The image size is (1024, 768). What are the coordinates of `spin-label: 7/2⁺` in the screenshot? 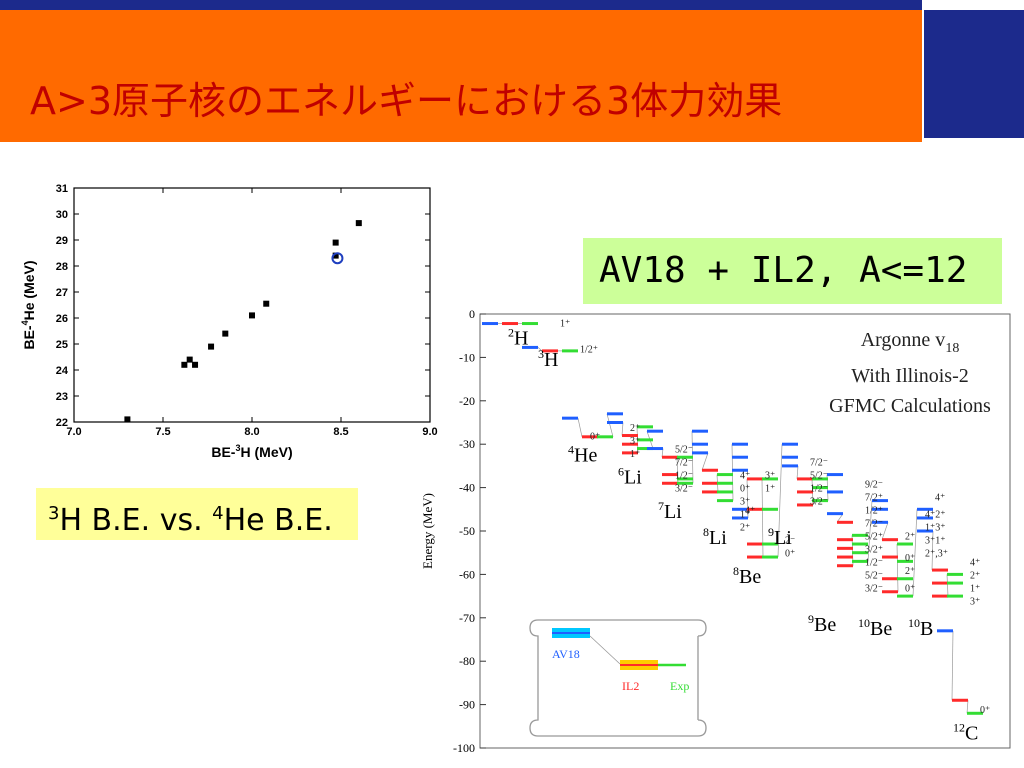 It's located at (874, 497).